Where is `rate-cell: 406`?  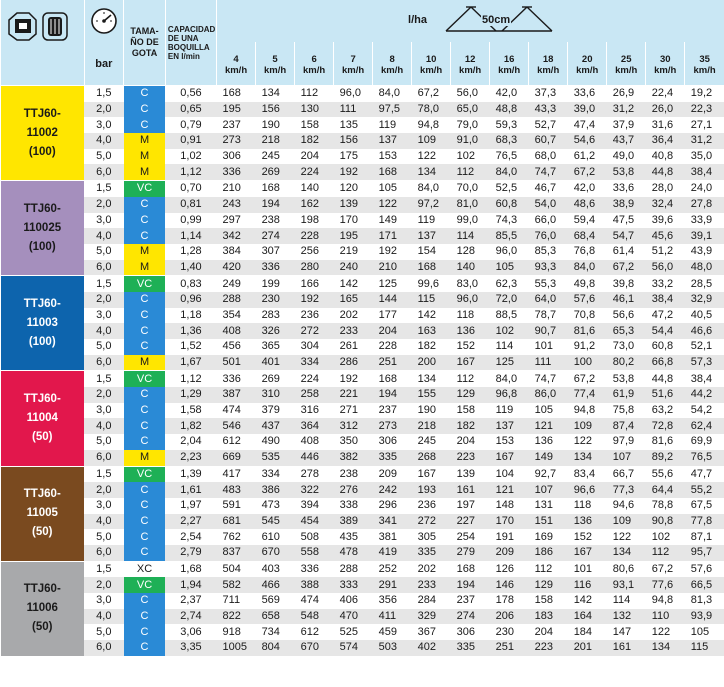 rate-cell: 406 is located at coordinates (348, 600).